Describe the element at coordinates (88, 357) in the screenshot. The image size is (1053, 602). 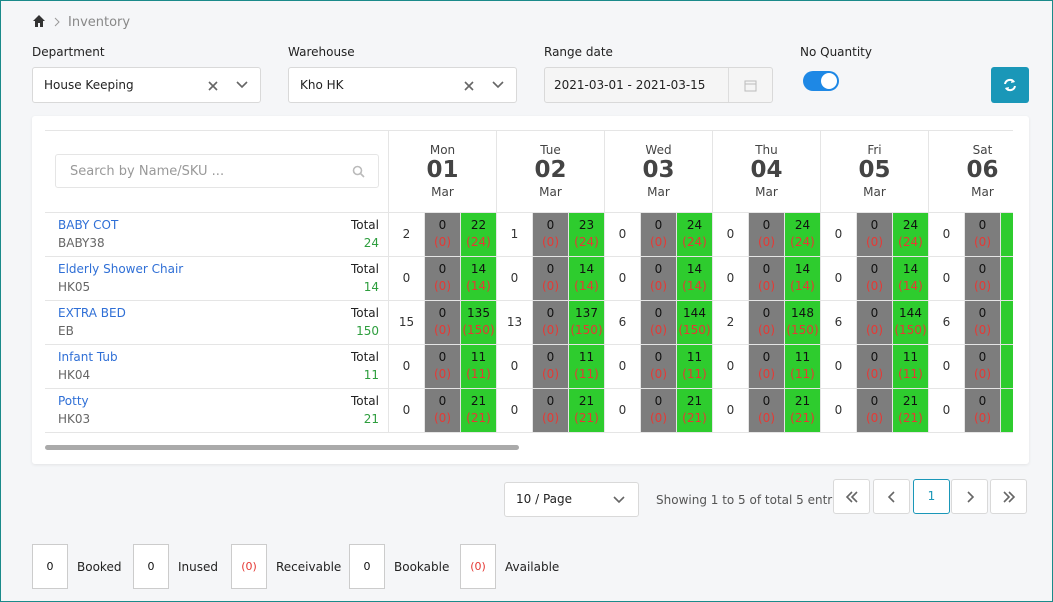
I see `item-name: Infant Tub` at that location.